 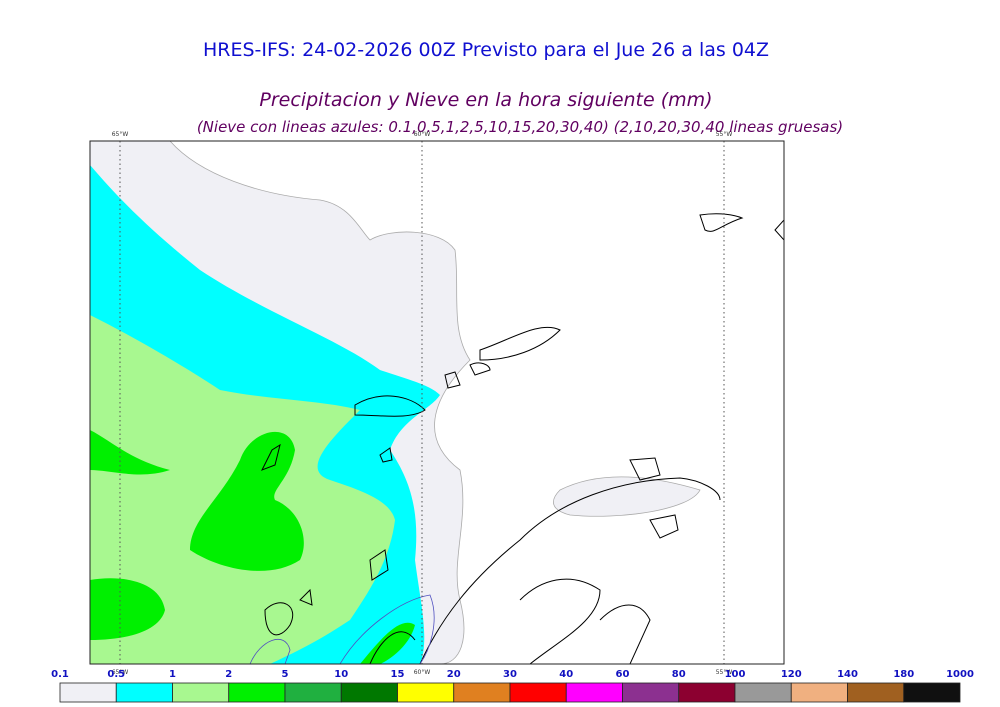 I want to click on colorbar-label: 40, so click(x=566, y=674).